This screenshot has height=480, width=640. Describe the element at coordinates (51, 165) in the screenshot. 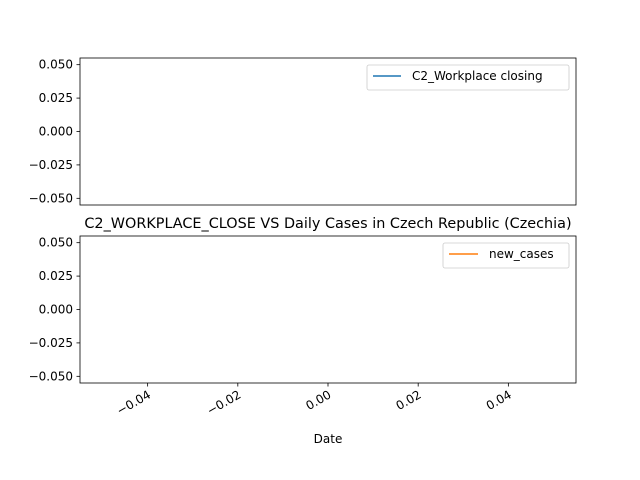

I see `top-y-tick-label: −0.025` at that location.